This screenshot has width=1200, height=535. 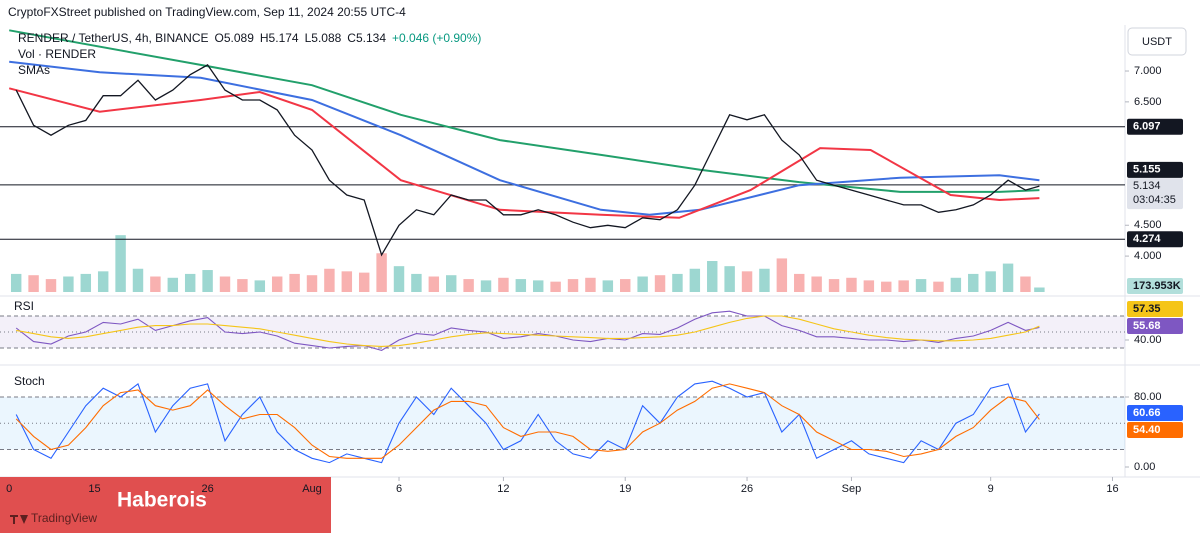 What do you see at coordinates (162, 500) in the screenshot?
I see `watermark: Haberois` at bounding box center [162, 500].